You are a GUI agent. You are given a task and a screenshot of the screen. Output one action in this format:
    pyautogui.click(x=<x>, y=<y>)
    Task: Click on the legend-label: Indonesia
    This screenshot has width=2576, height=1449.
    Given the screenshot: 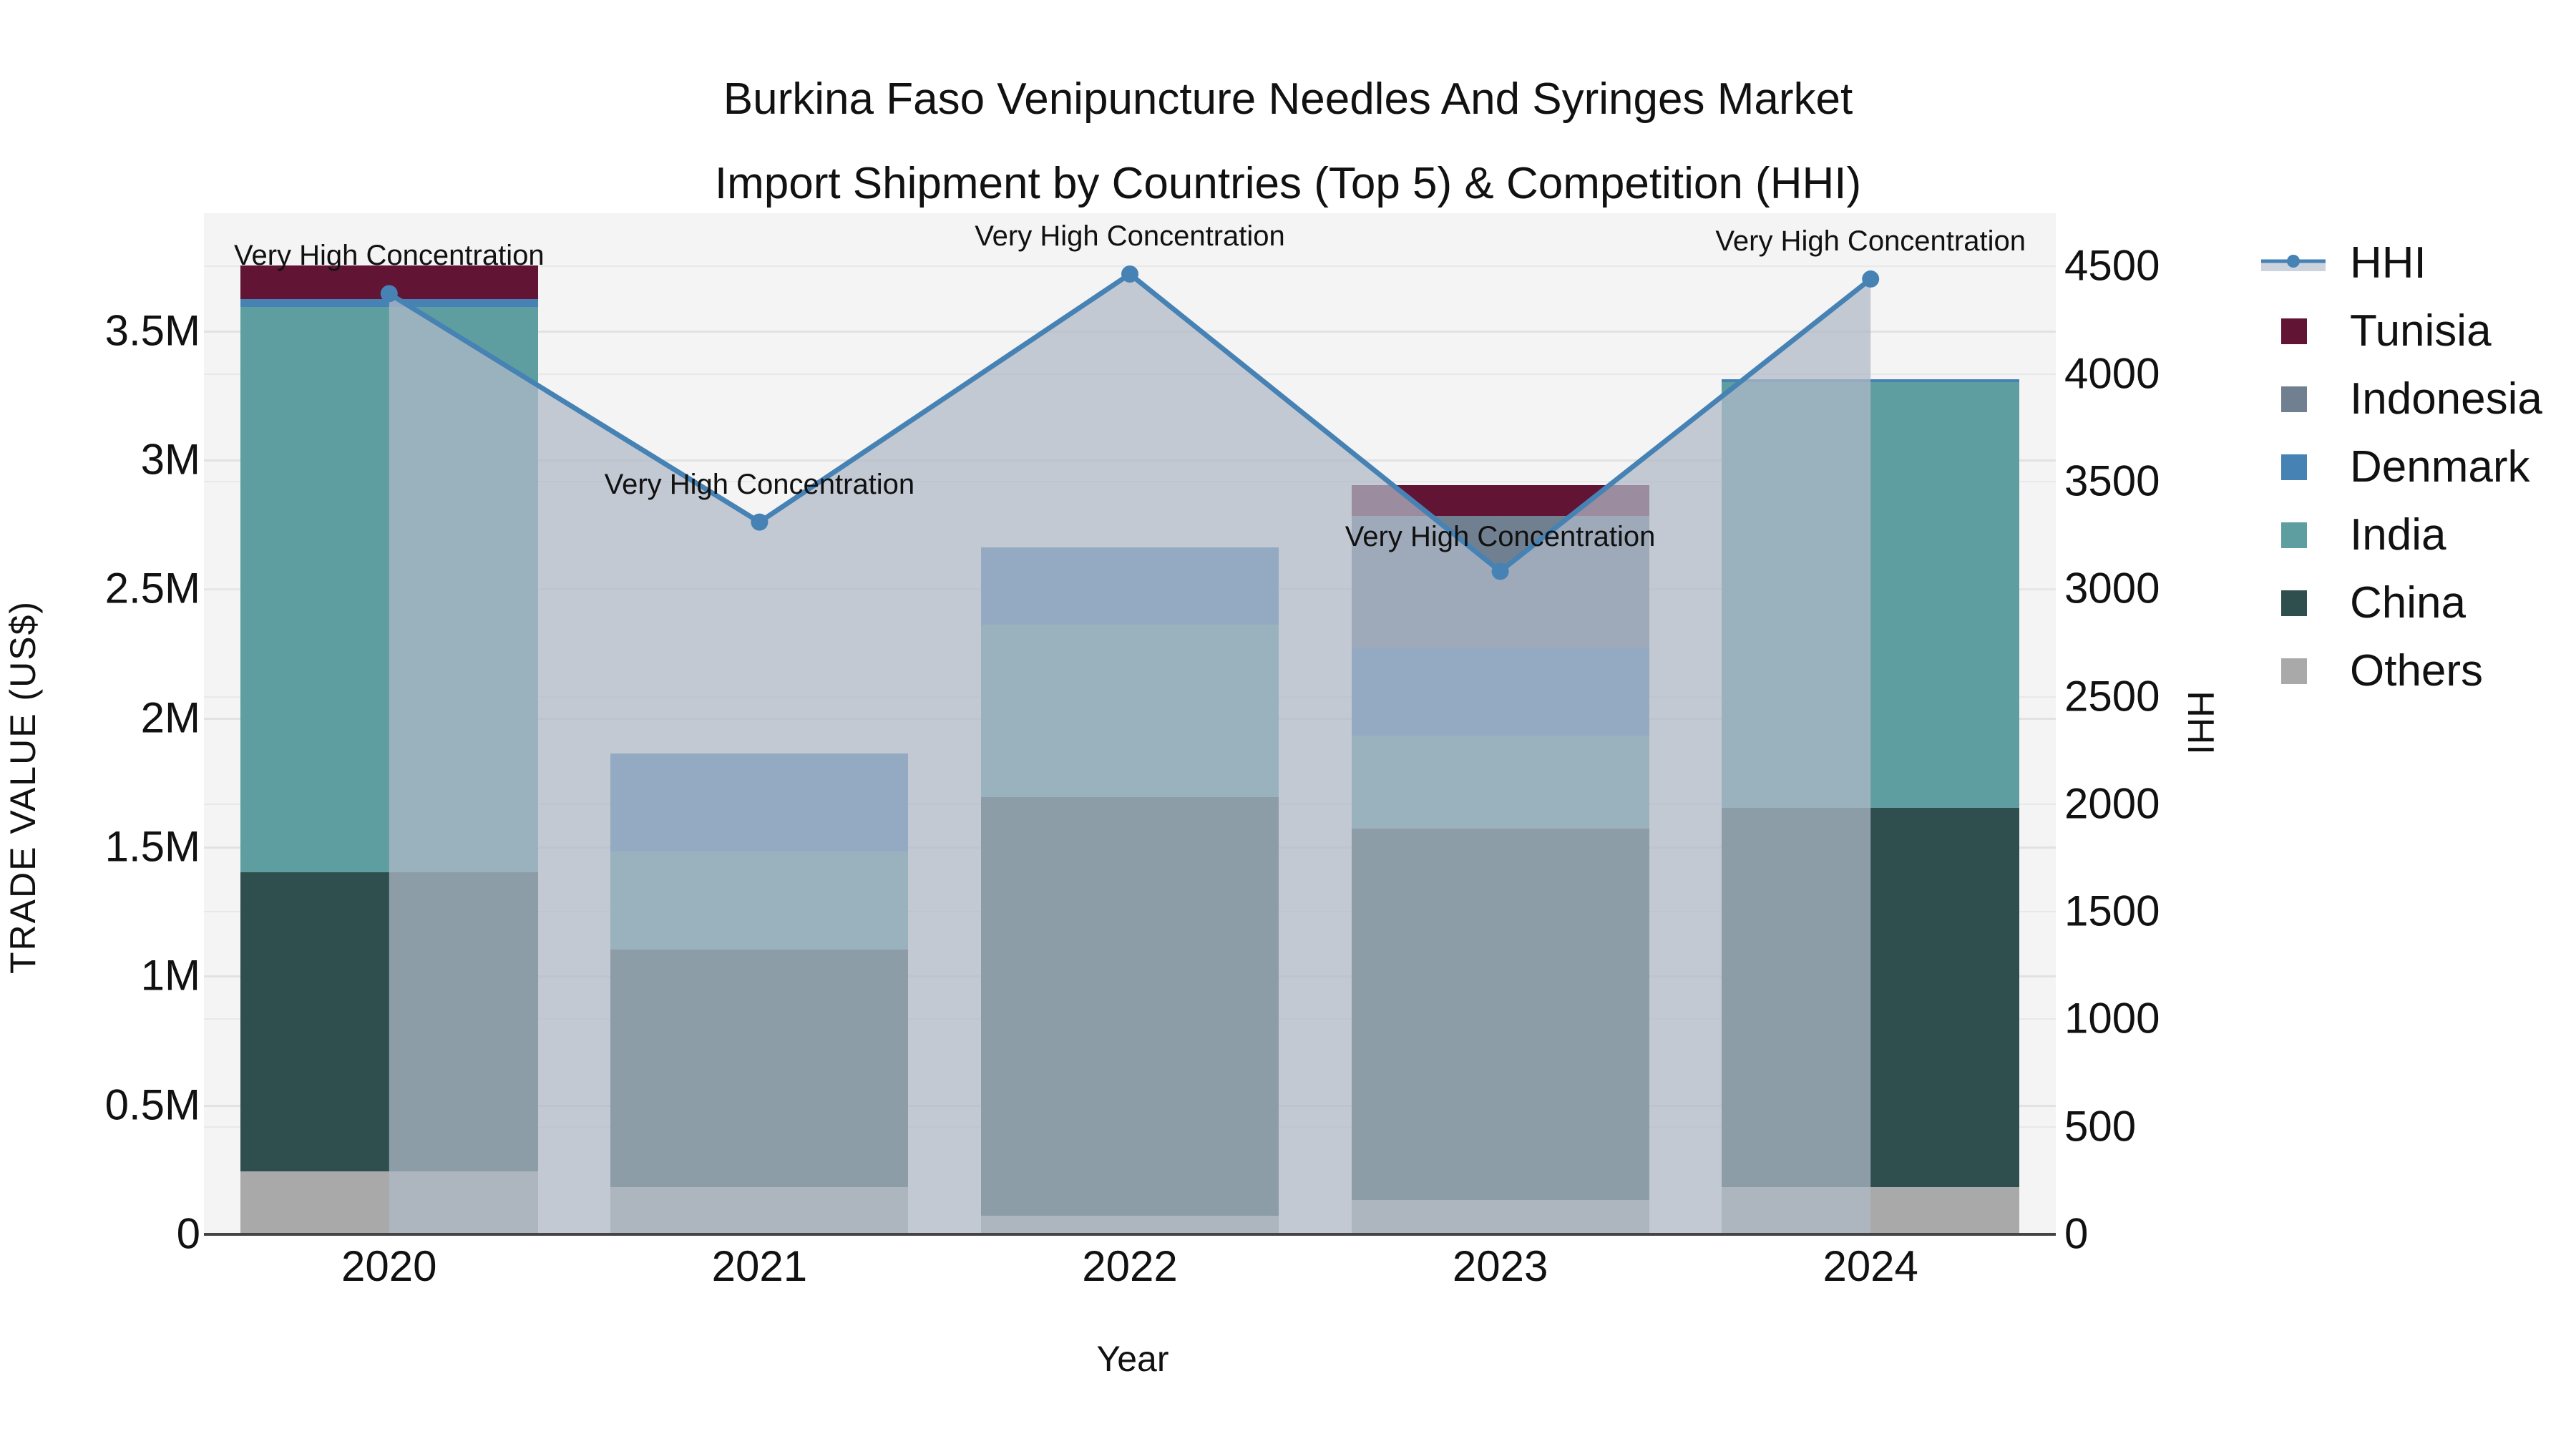 What is the action you would take?
    pyautogui.click(x=2446, y=399)
    